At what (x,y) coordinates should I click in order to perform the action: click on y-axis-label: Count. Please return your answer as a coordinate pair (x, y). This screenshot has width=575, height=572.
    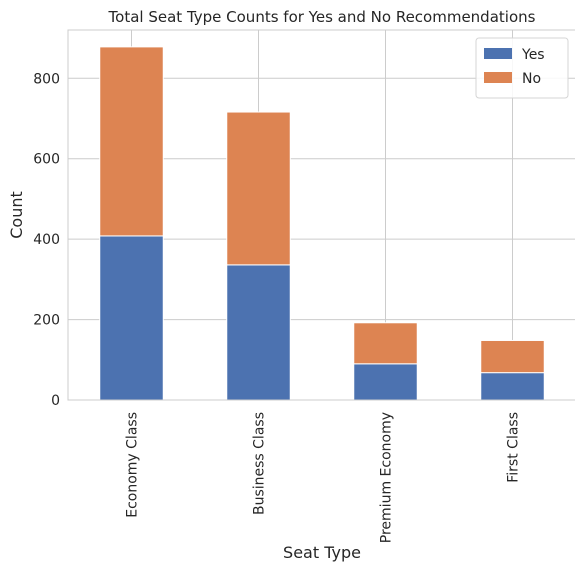
    Looking at the image, I should click on (16, 215).